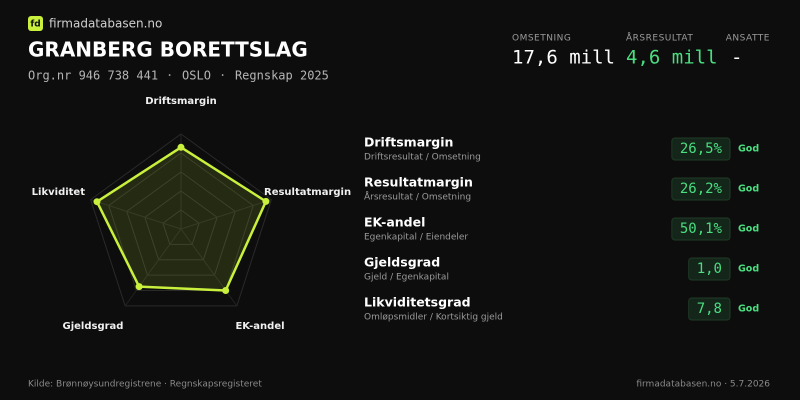  I want to click on ratio-description: Årsresultat / Omsetning, so click(417, 197).